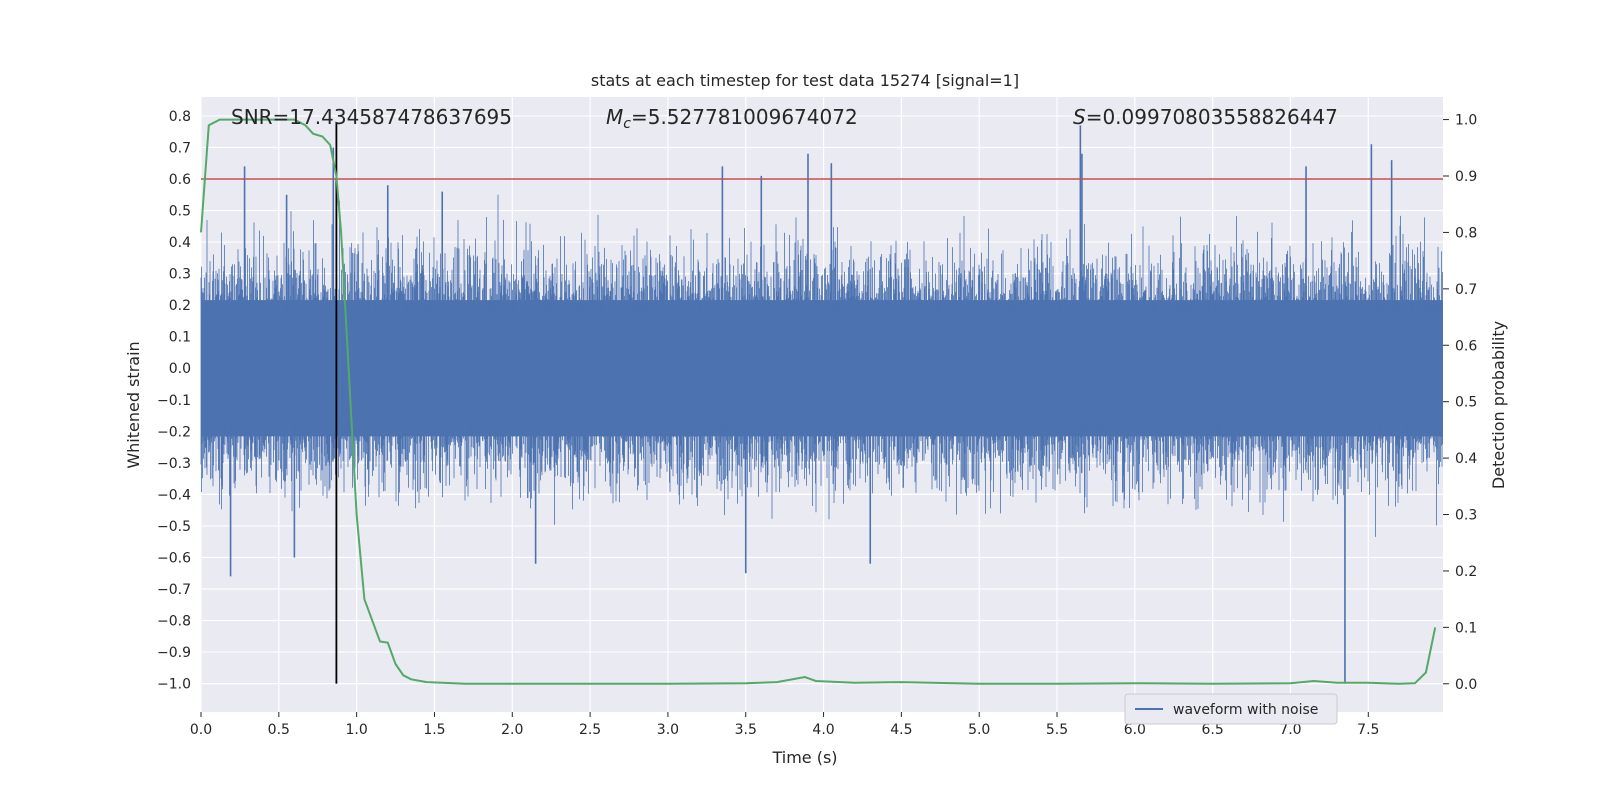  Describe the element at coordinates (174, 622) in the screenshot. I see `y-left-tick-label: −0.8` at that location.